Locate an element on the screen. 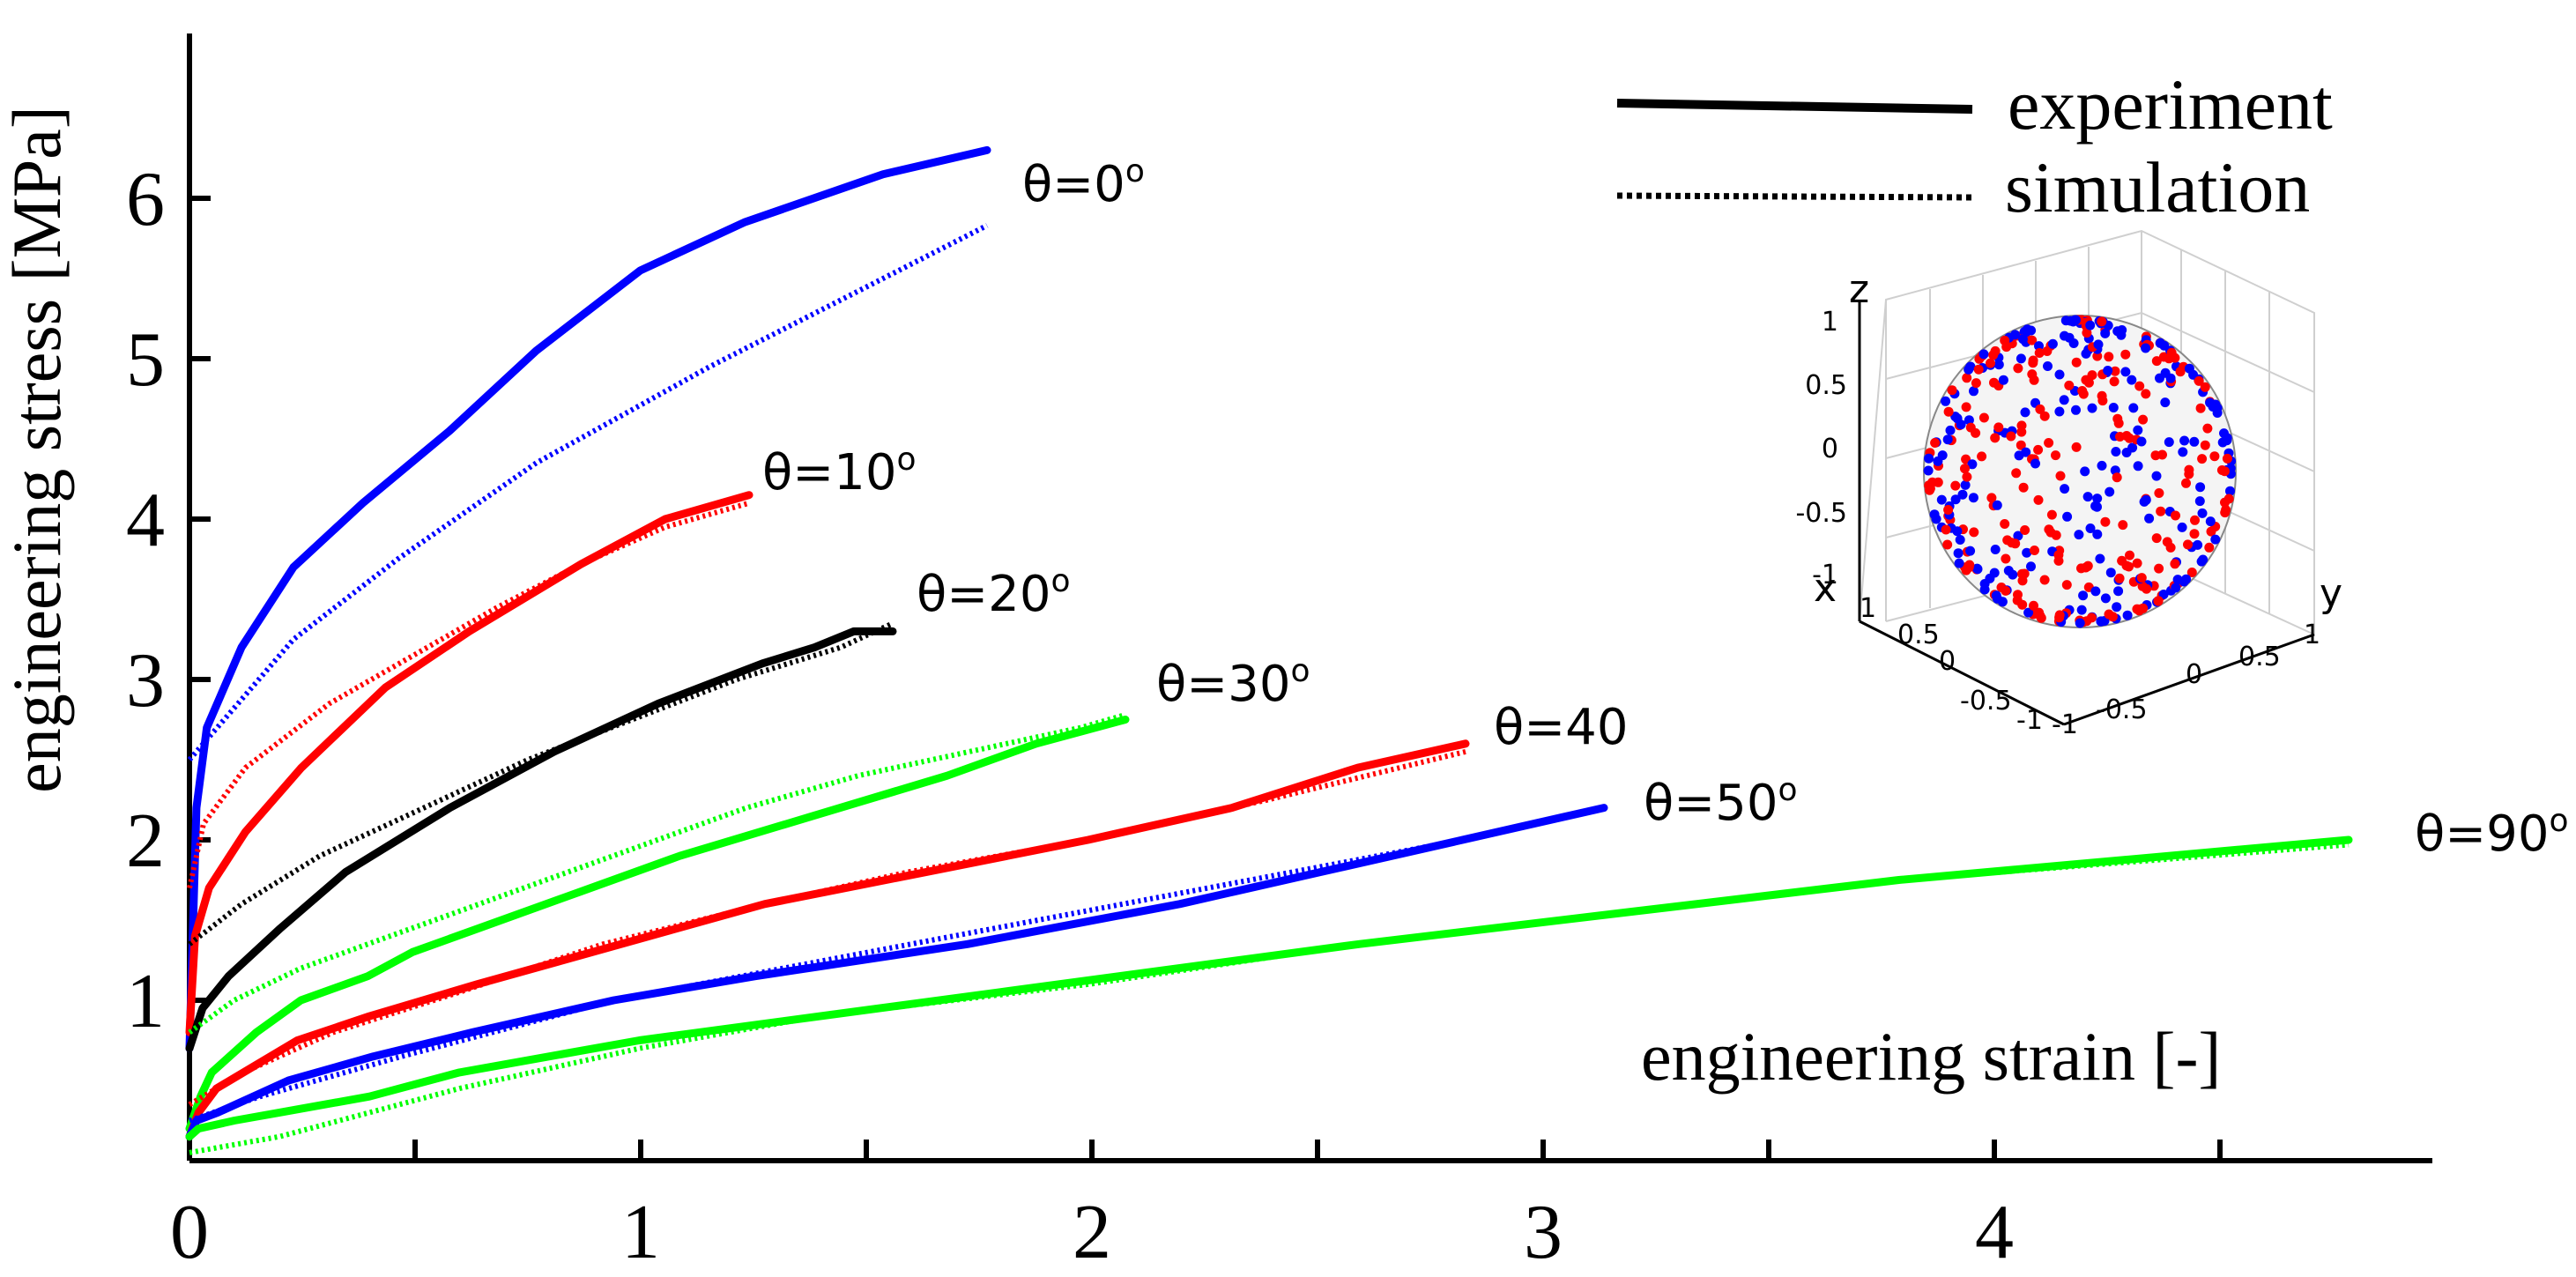 The image size is (2576, 1277). x-tick-label: 4 is located at coordinates (1994, 1232).